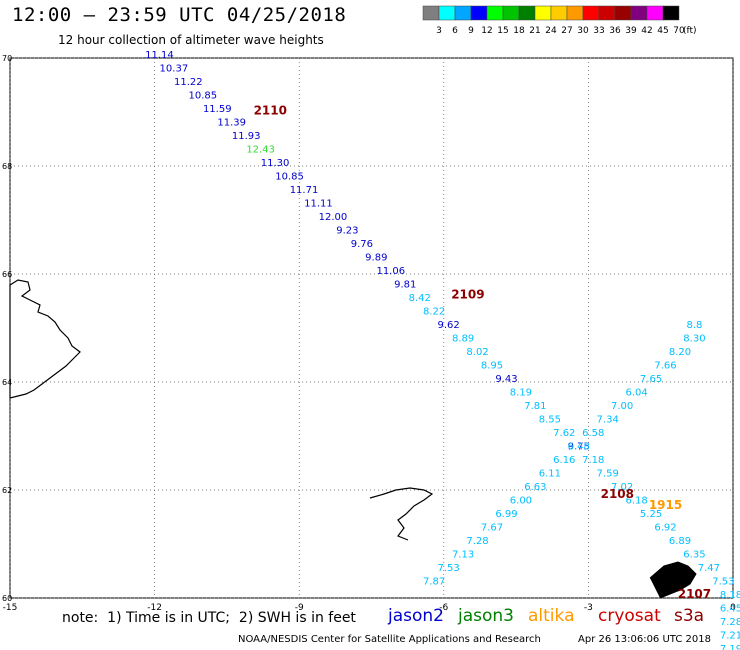 Image resolution: width=740 pixels, height=650 pixels. What do you see at coordinates (608, 474) in the screenshot?
I see `wave-height-label: 7.59` at bounding box center [608, 474].